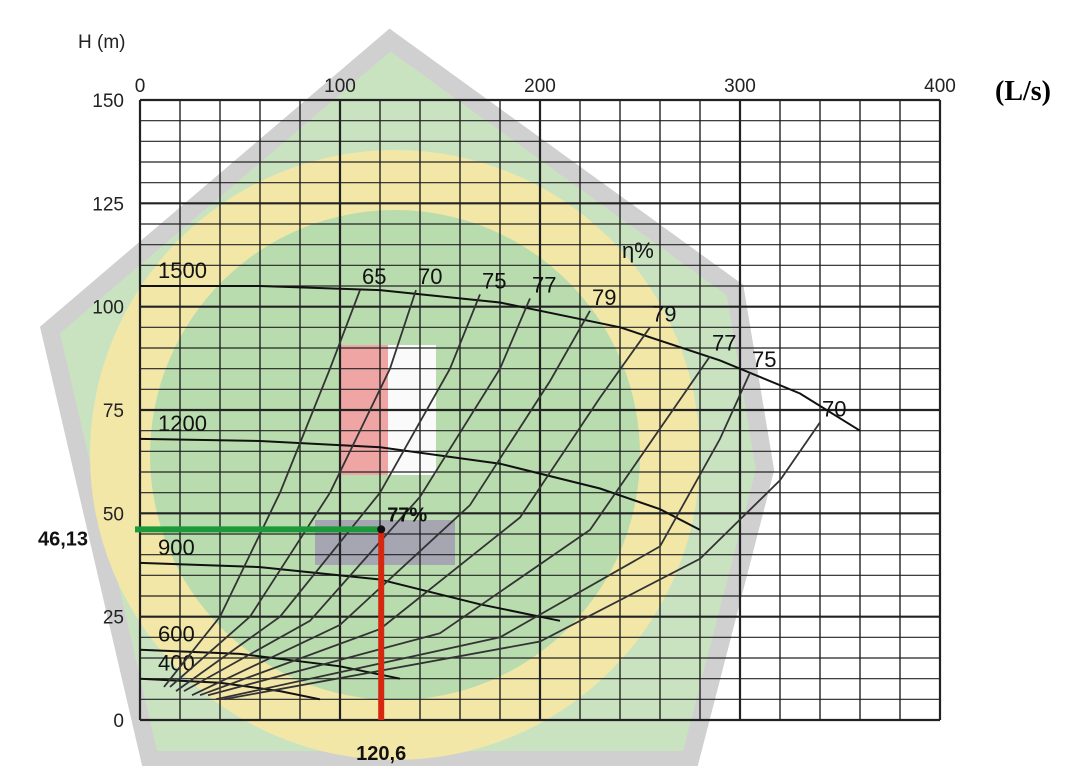 The image size is (1083, 766). I want to click on x-tick-label: 400, so click(940, 86).